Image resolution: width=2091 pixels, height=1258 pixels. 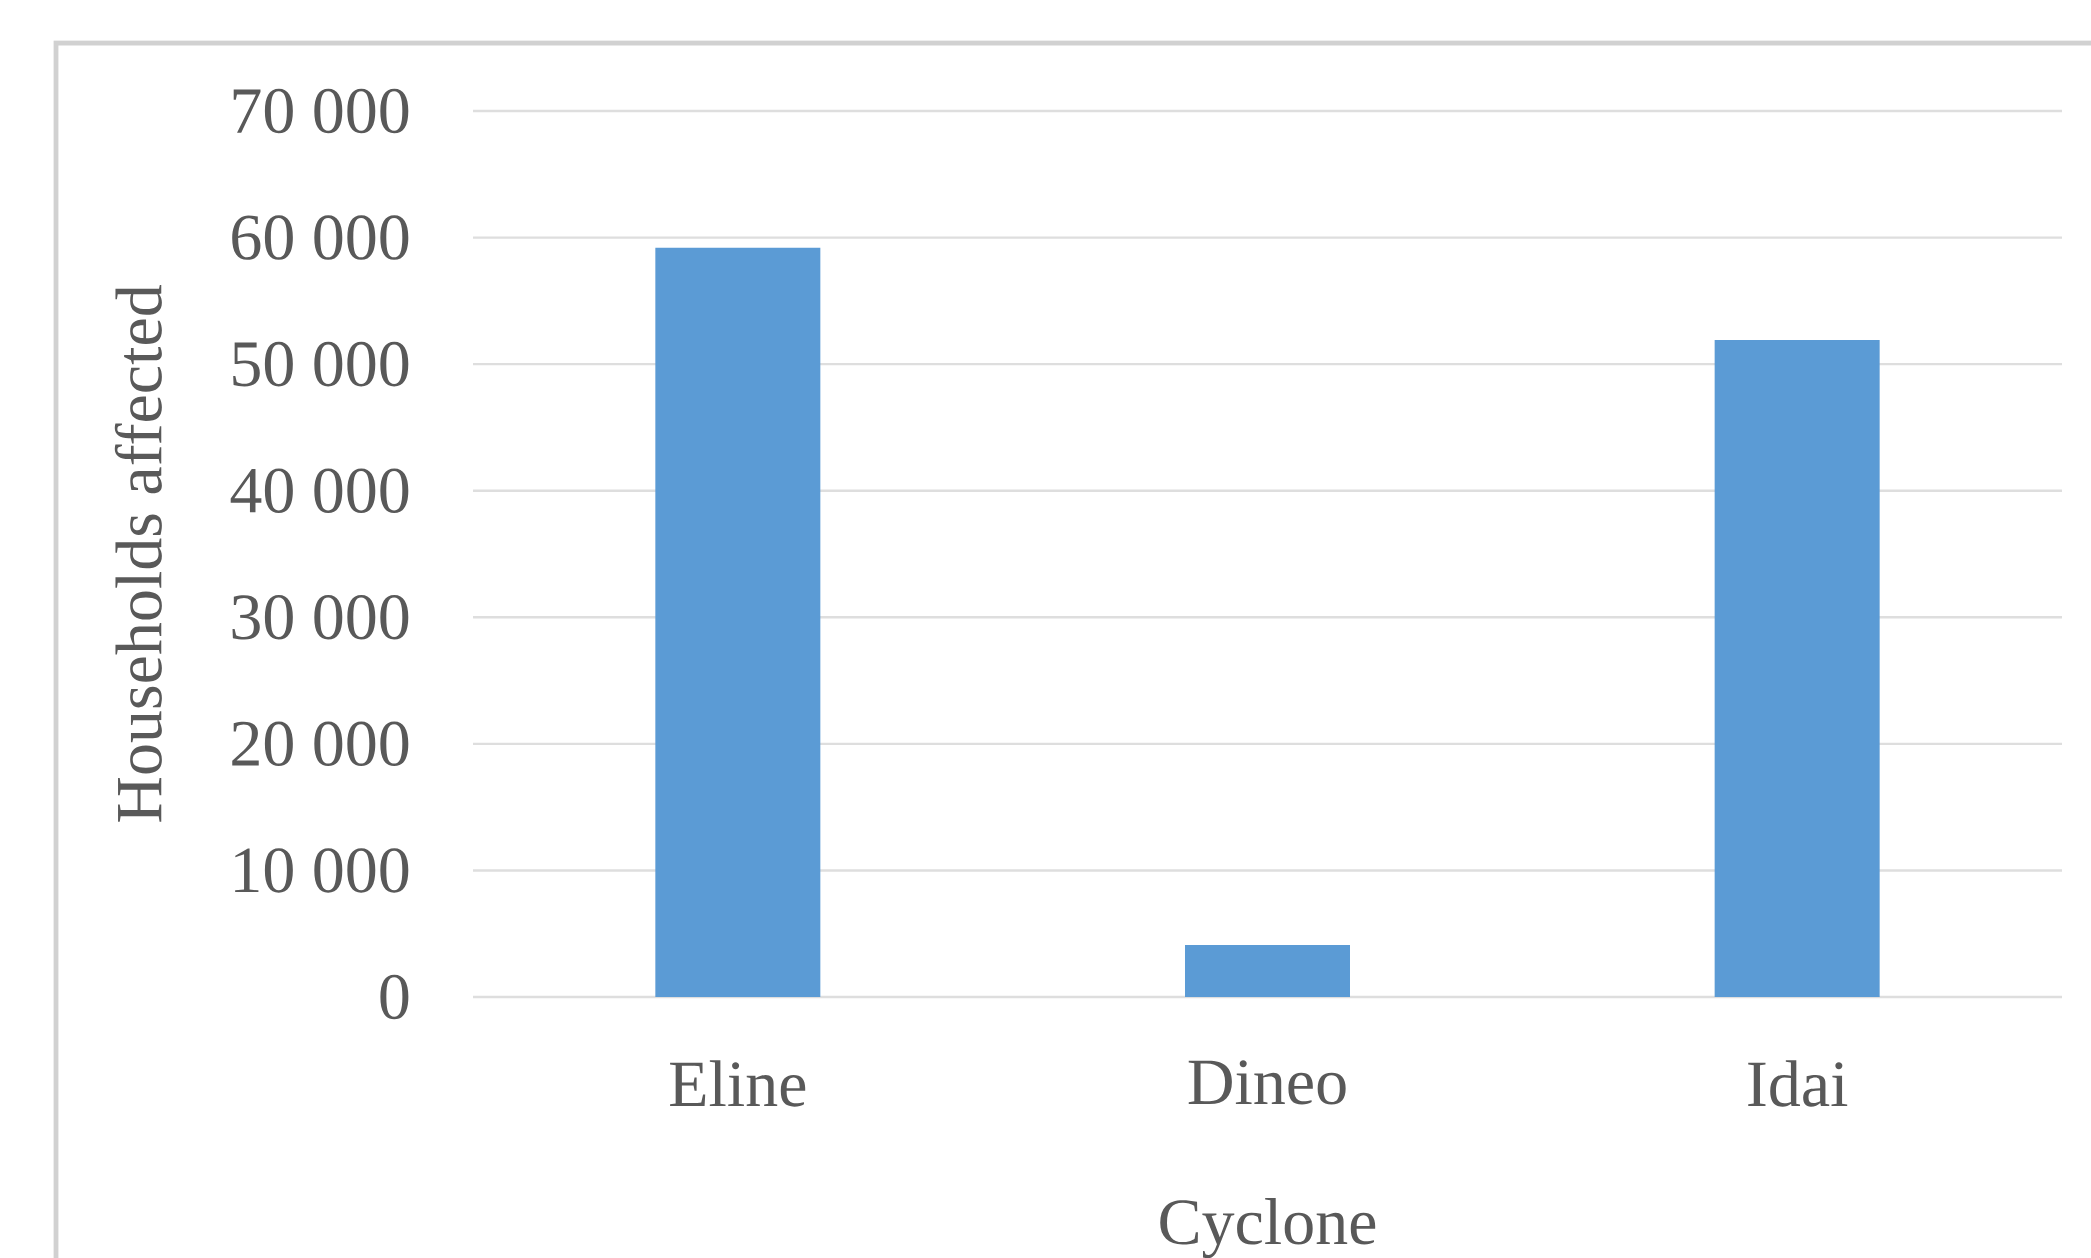 What do you see at coordinates (320, 744) in the screenshot?
I see `y-tick-label: 20 000` at bounding box center [320, 744].